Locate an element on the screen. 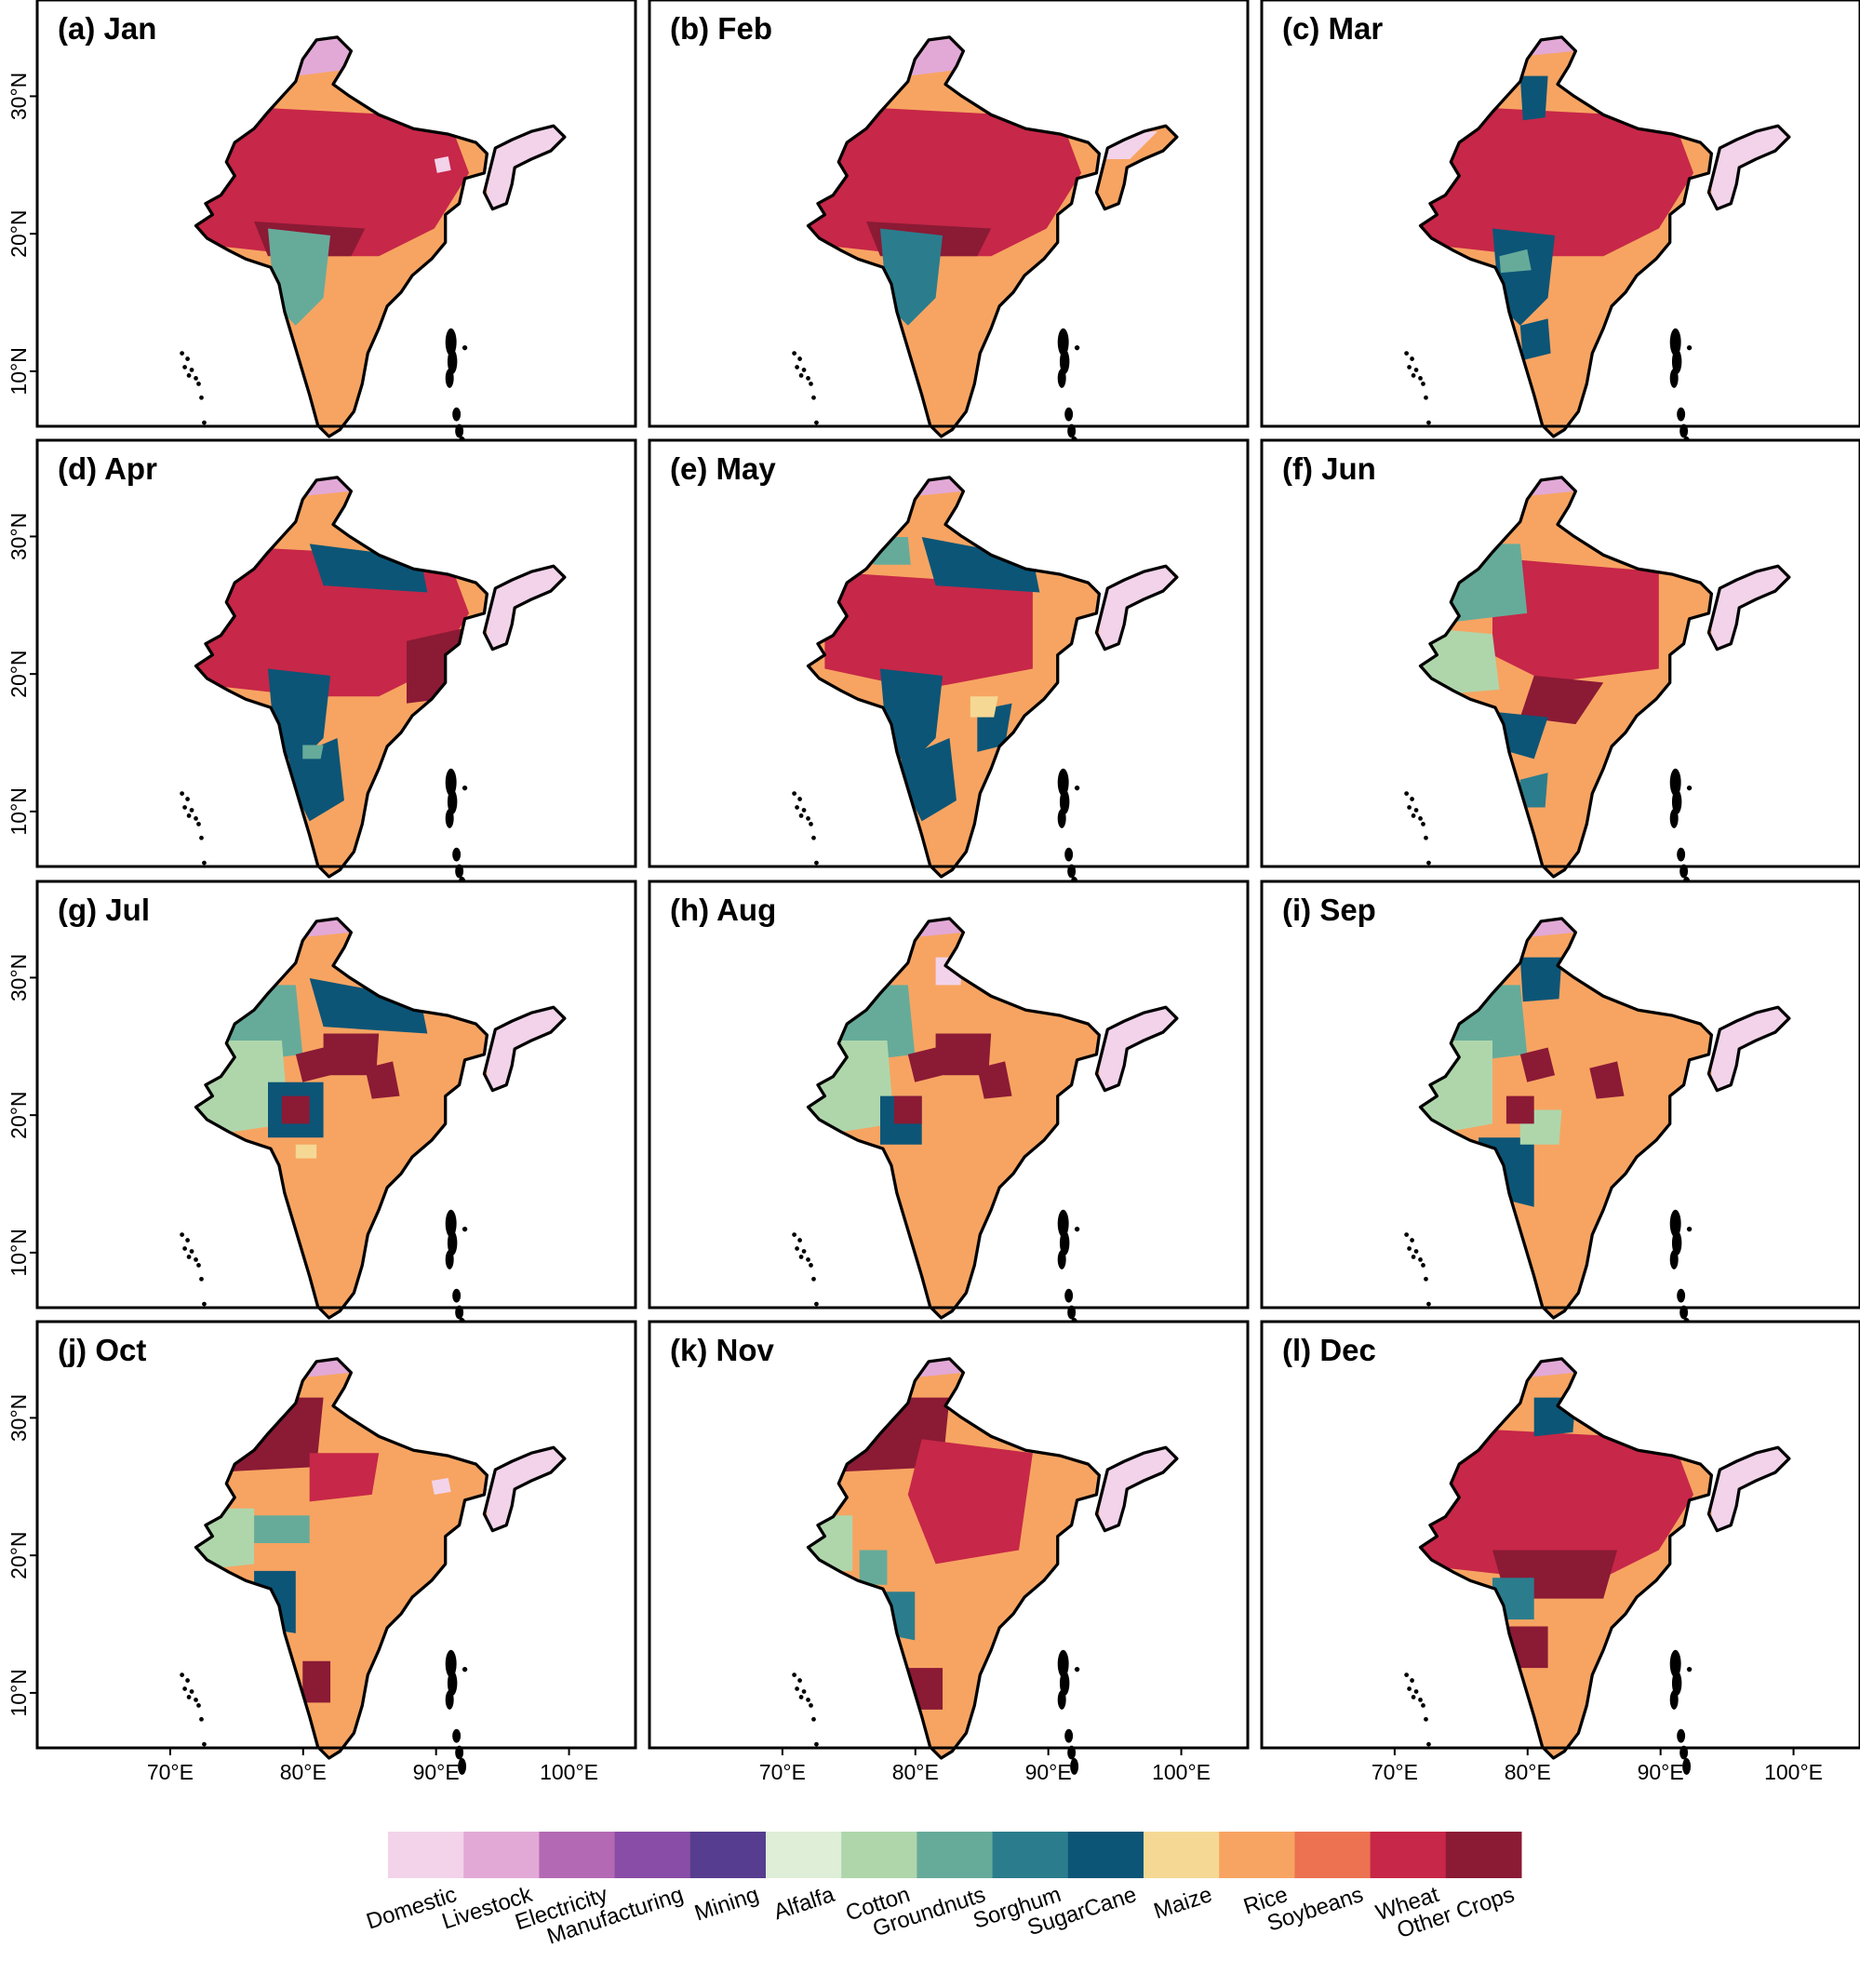  legend-swatch-electricity is located at coordinates (577, 1855).